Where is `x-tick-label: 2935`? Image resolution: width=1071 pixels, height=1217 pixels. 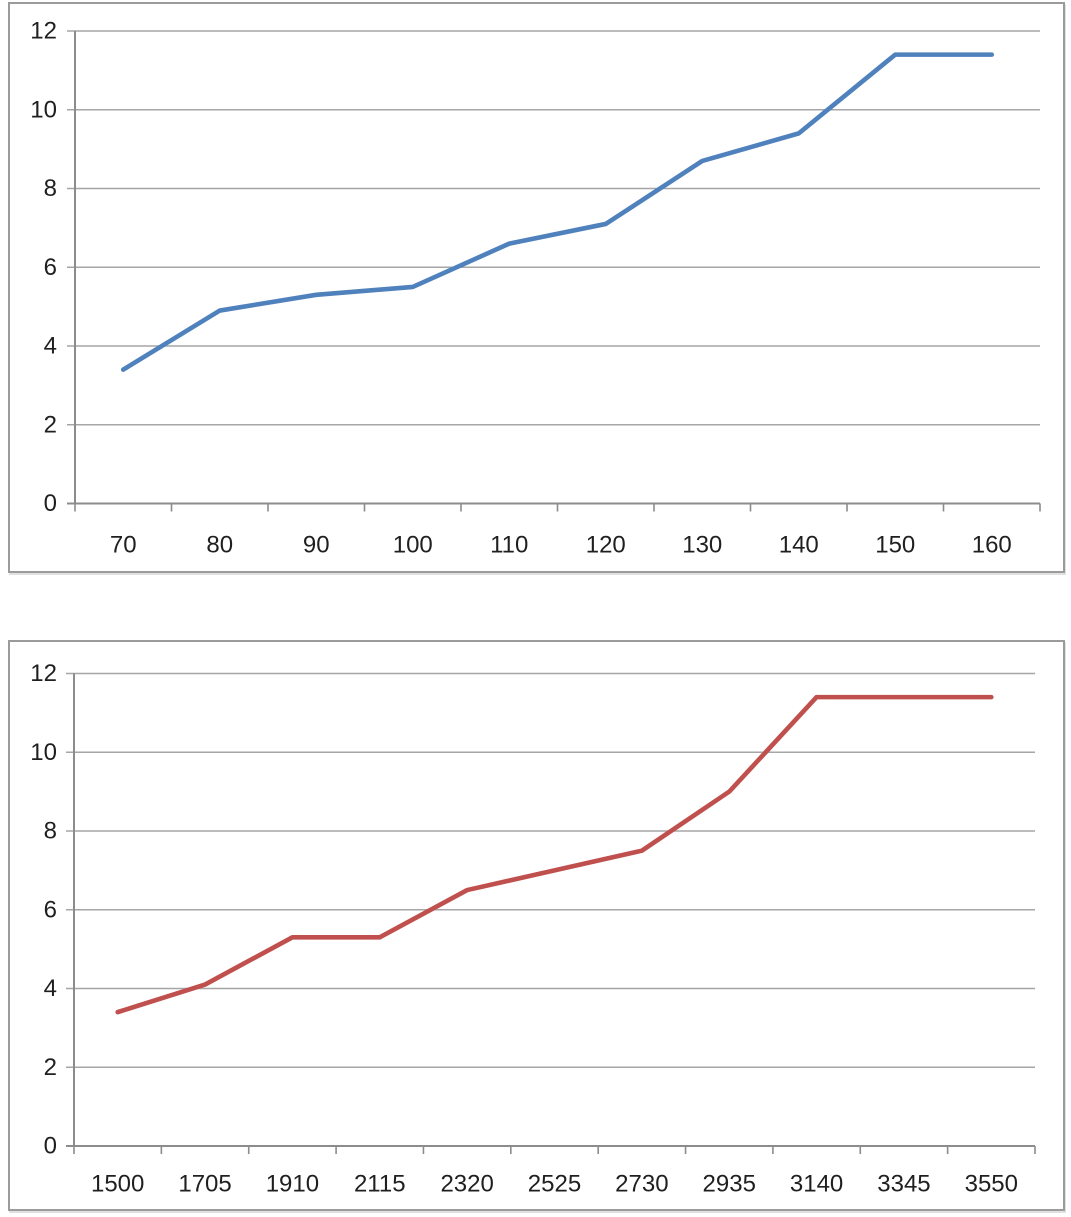
x-tick-label: 2935 is located at coordinates (729, 1184).